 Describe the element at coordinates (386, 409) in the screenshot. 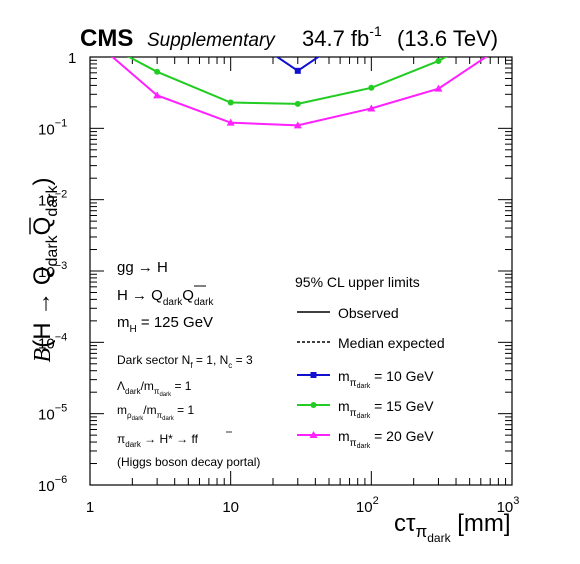

I see `legend-series-label: mπdark = 15 GeV` at that location.